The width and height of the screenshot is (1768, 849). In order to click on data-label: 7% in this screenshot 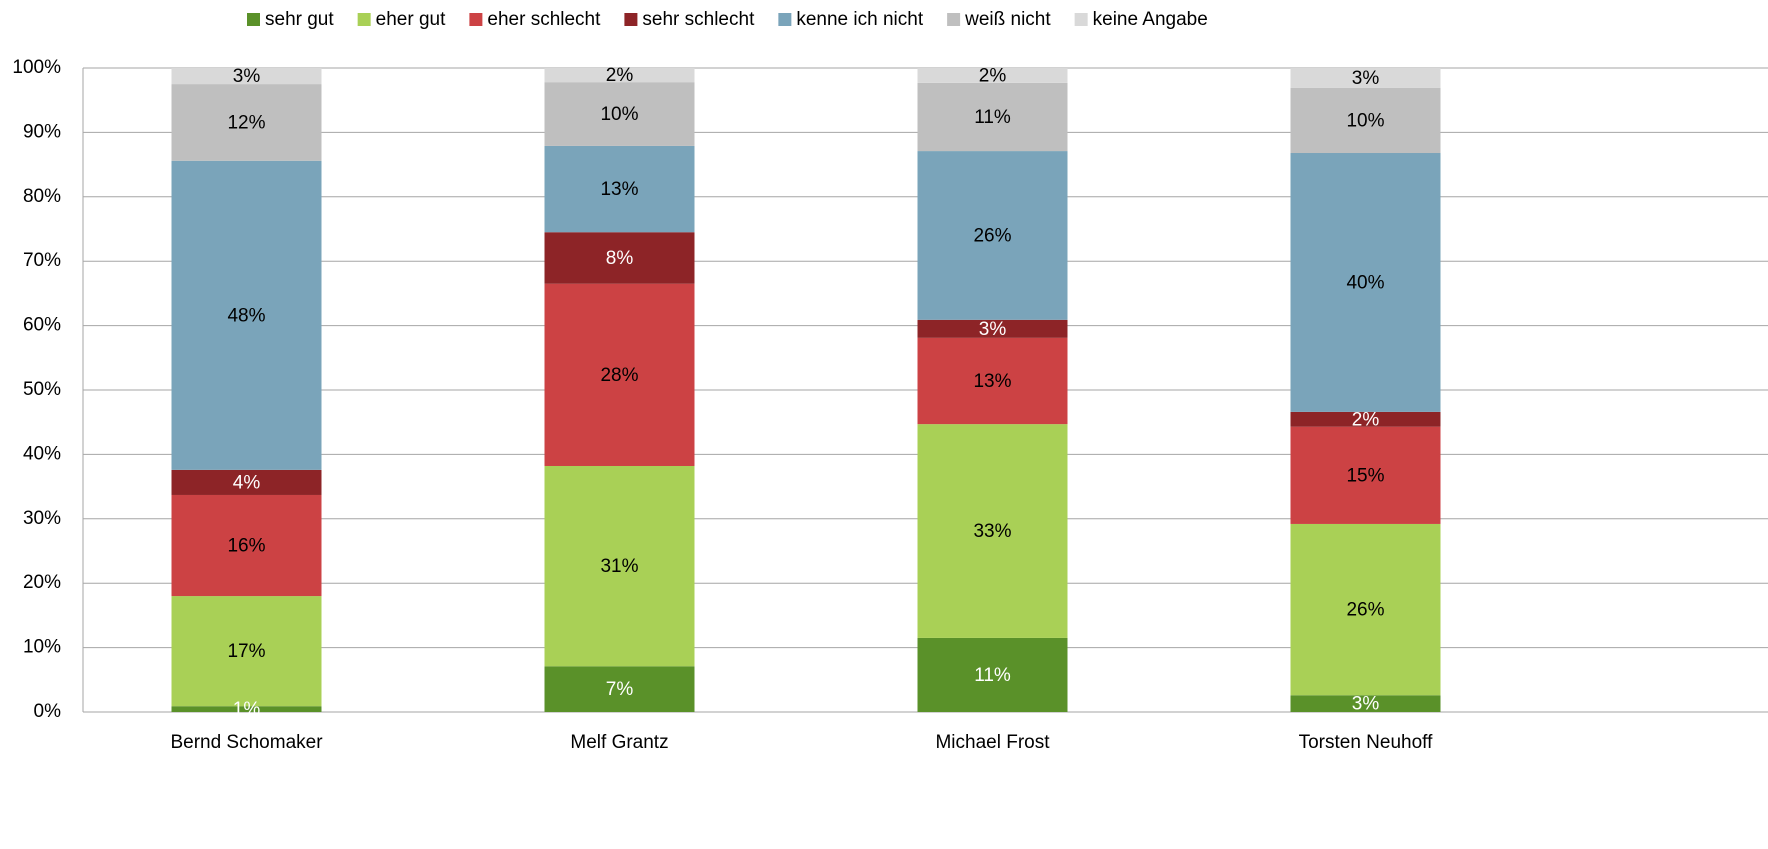, I will do `click(620, 689)`.